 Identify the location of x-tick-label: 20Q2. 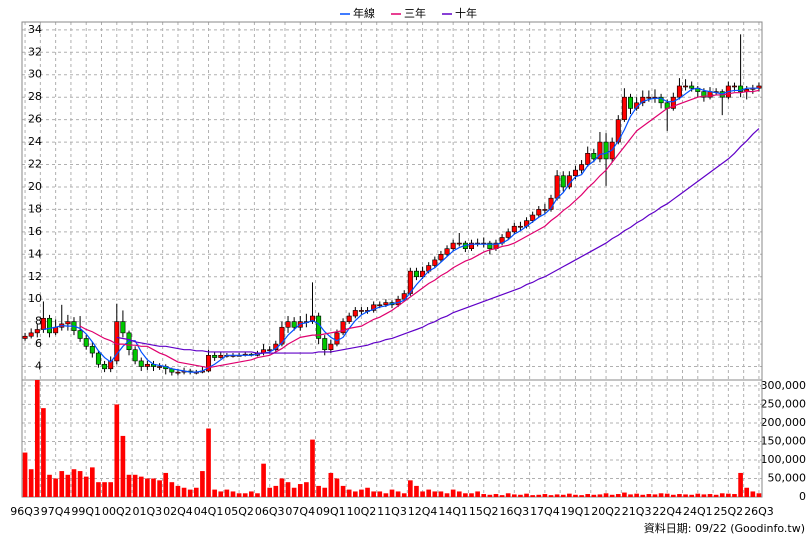
(606, 511).